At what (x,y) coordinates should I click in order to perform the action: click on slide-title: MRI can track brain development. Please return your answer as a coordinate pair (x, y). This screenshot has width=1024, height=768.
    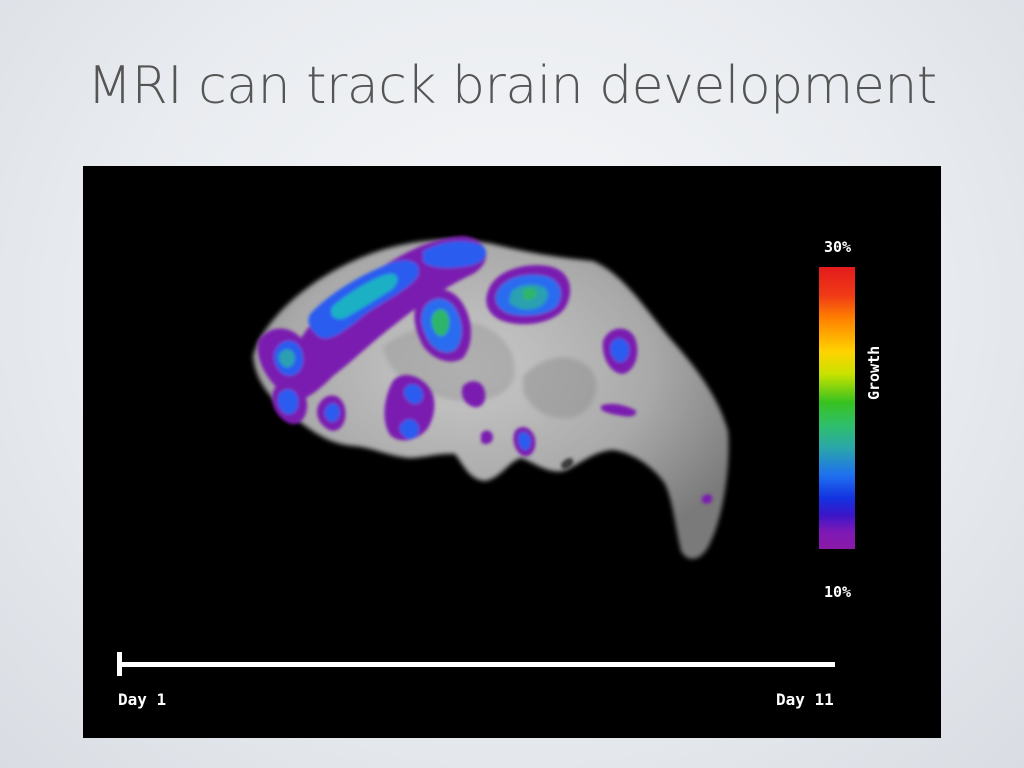
    Looking at the image, I should click on (512, 86).